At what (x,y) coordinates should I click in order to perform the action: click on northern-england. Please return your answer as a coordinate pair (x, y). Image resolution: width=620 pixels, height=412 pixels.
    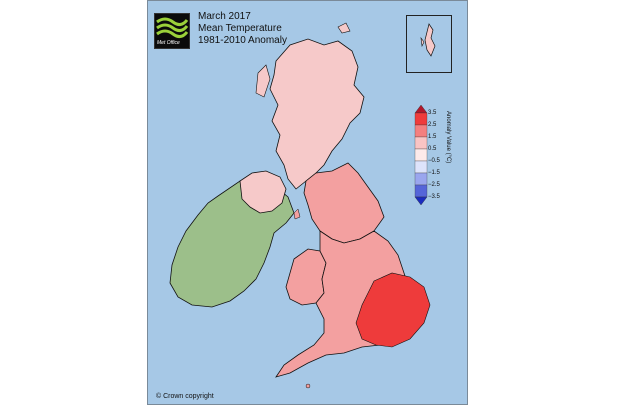
    Looking at the image, I should click on (344, 203).